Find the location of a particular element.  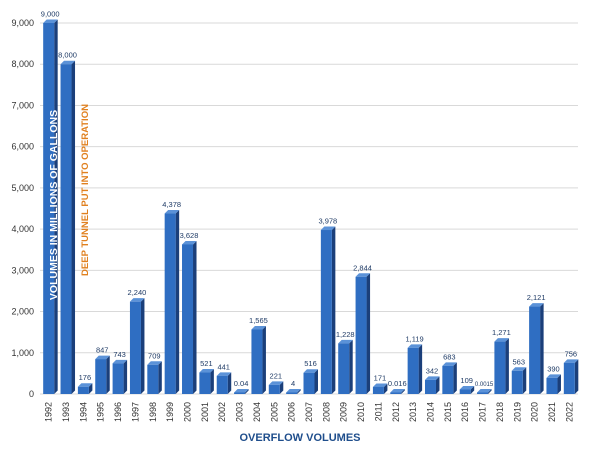

x-tick-label: 1995 is located at coordinates (101, 412).